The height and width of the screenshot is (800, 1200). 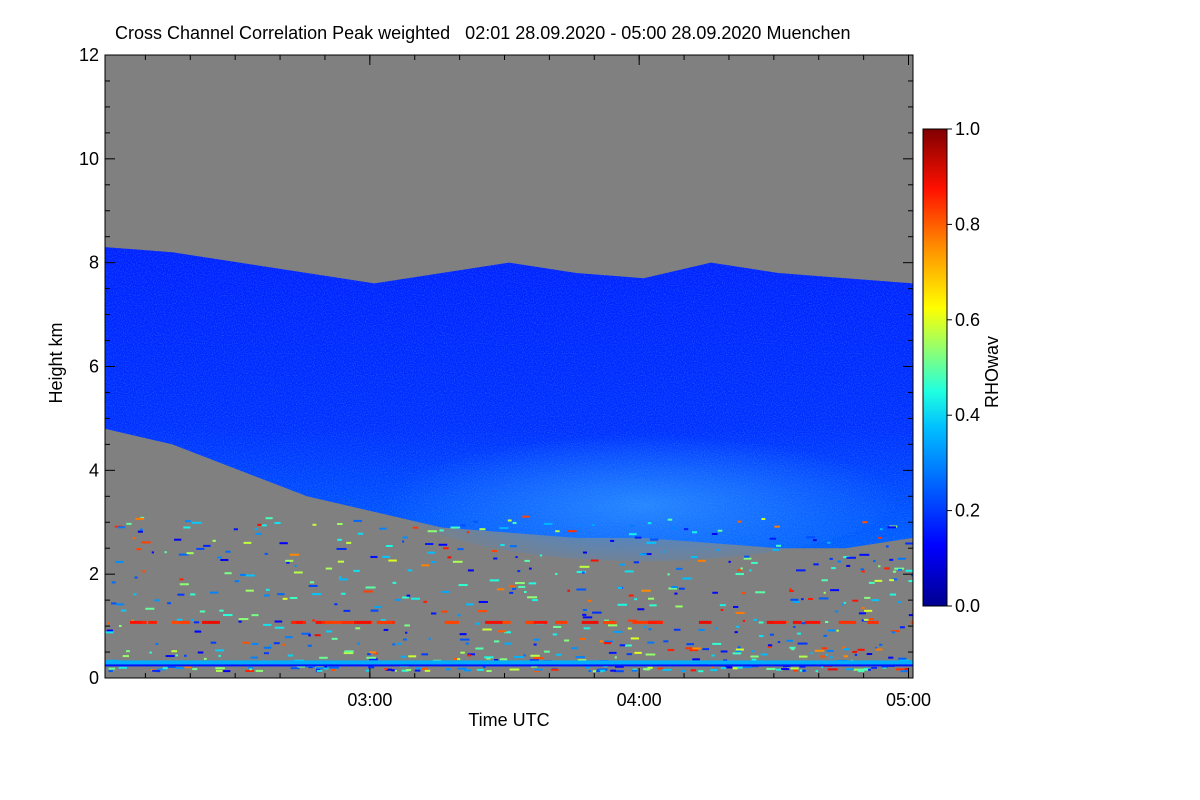 What do you see at coordinates (89, 159) in the screenshot?
I see `y-tick-label: 10` at bounding box center [89, 159].